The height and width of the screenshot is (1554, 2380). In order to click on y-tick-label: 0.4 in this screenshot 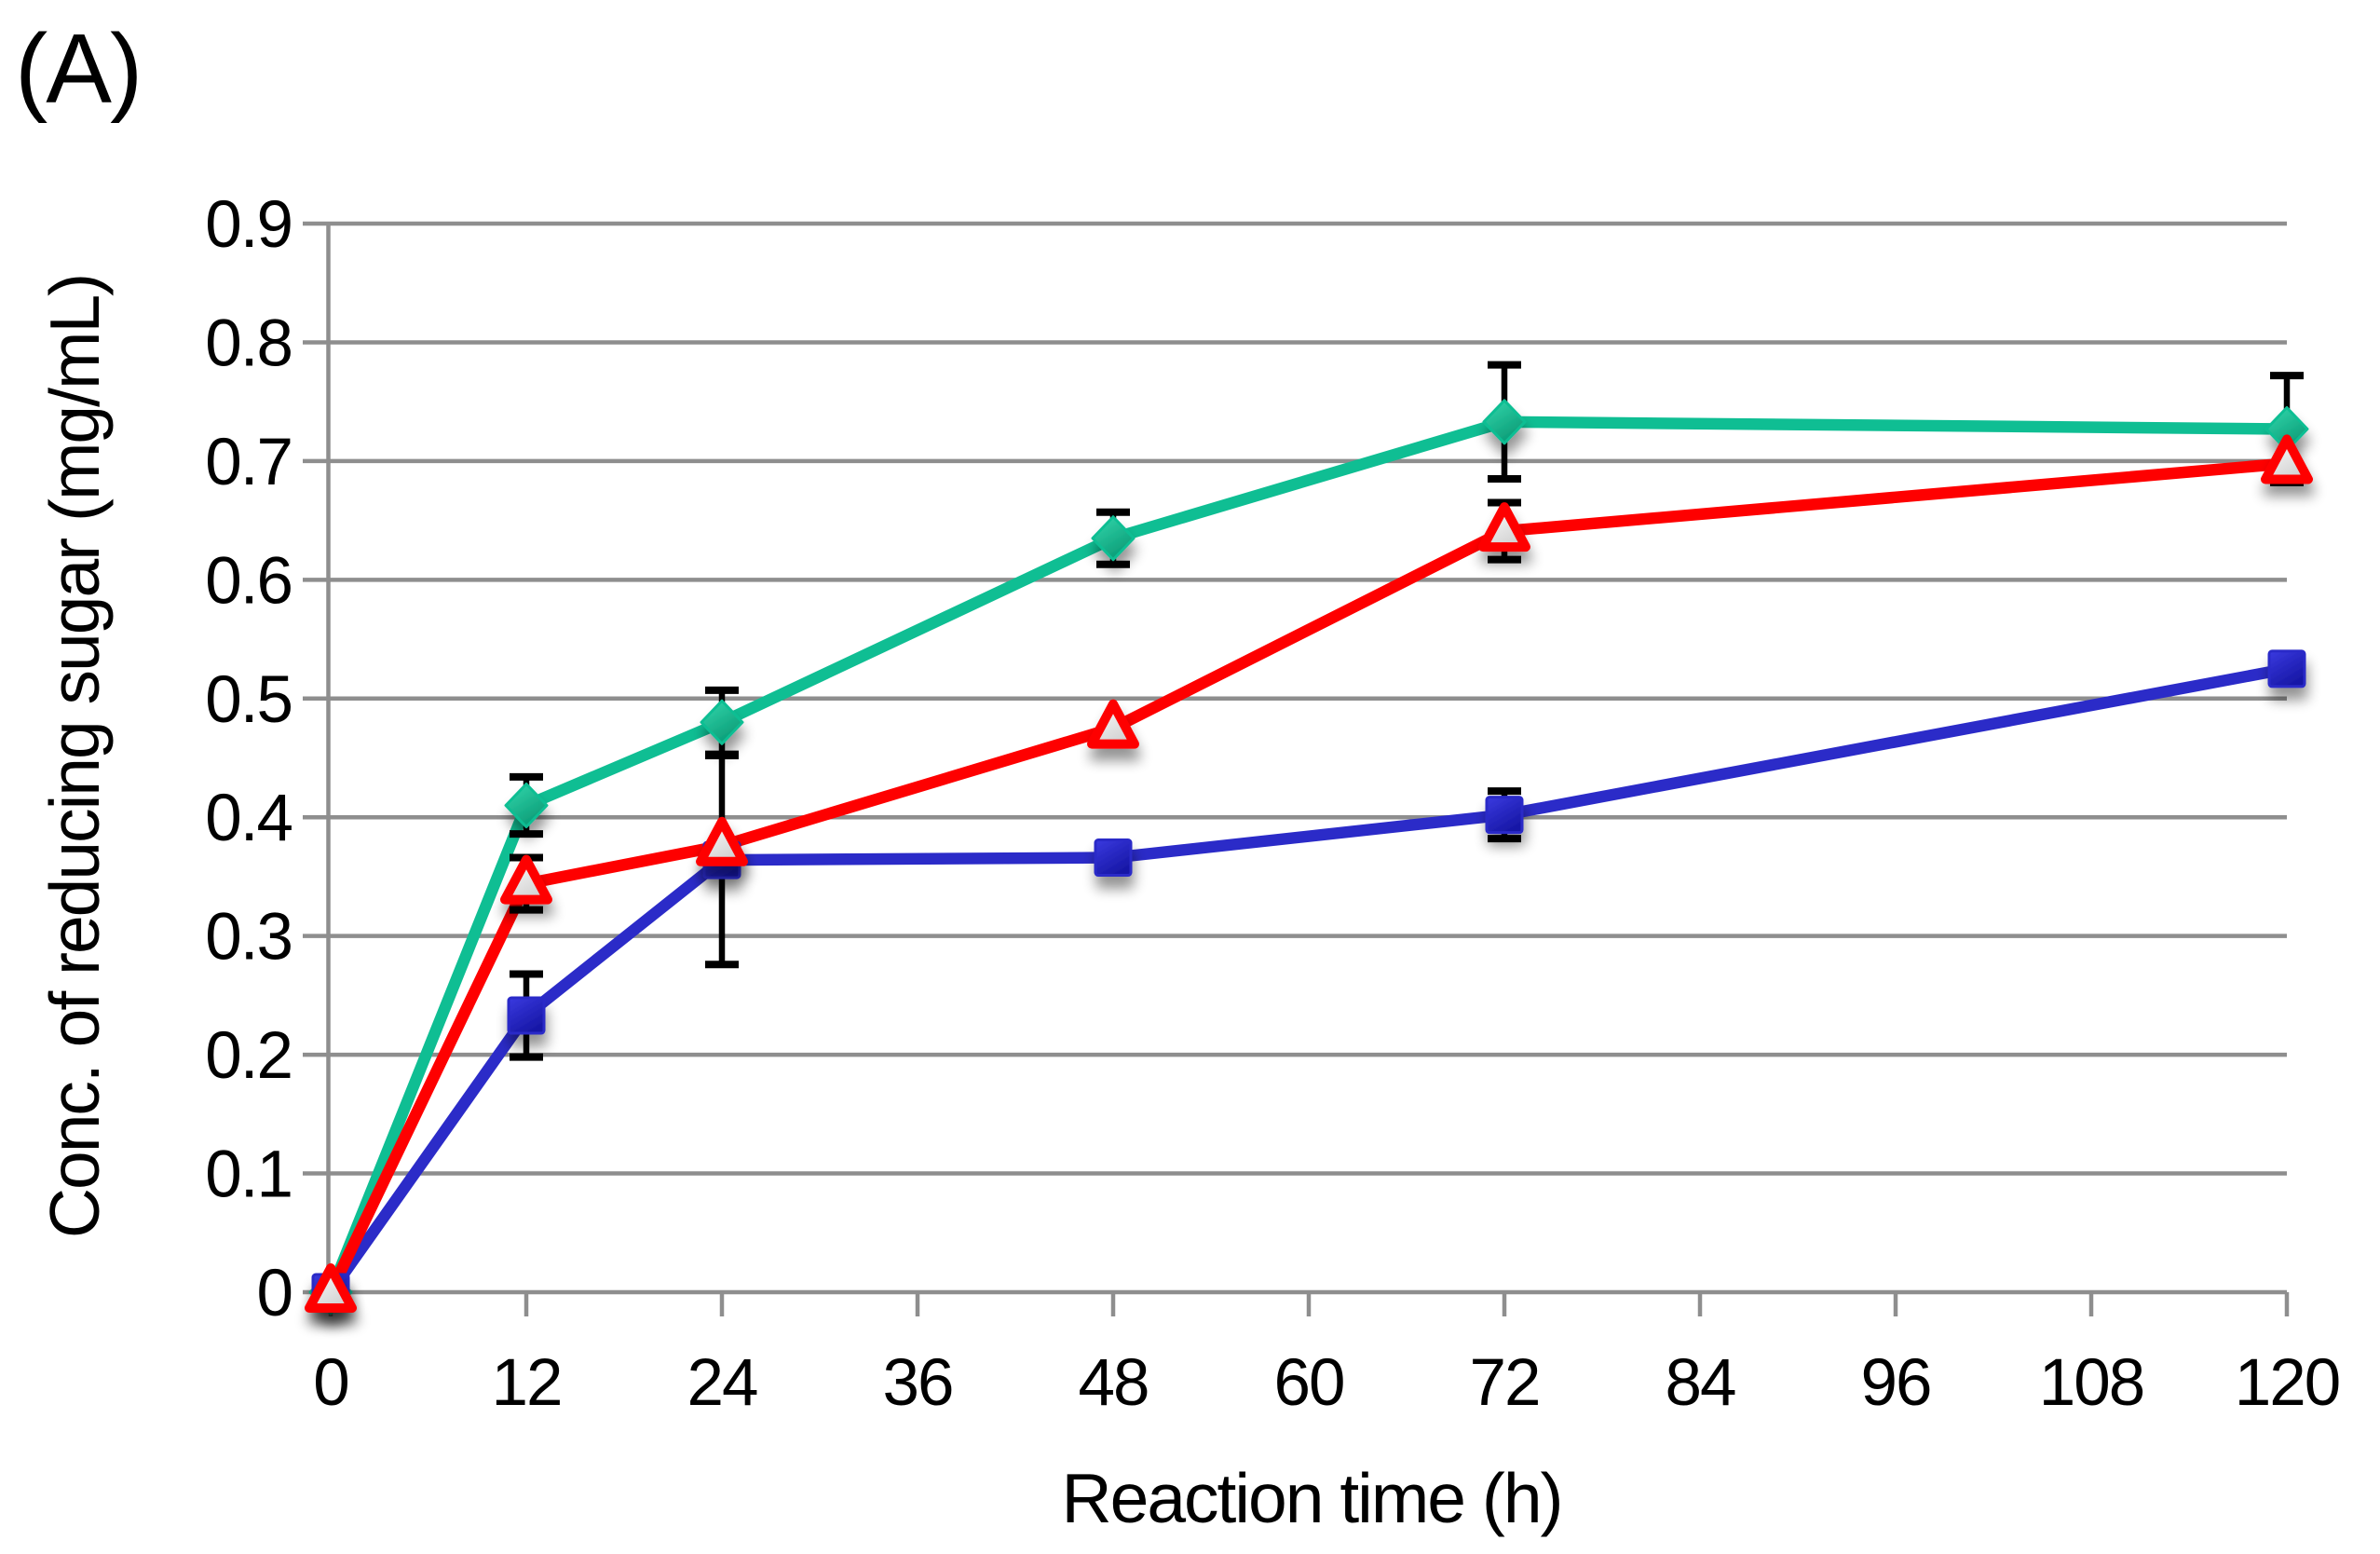, I will do `click(248, 818)`.